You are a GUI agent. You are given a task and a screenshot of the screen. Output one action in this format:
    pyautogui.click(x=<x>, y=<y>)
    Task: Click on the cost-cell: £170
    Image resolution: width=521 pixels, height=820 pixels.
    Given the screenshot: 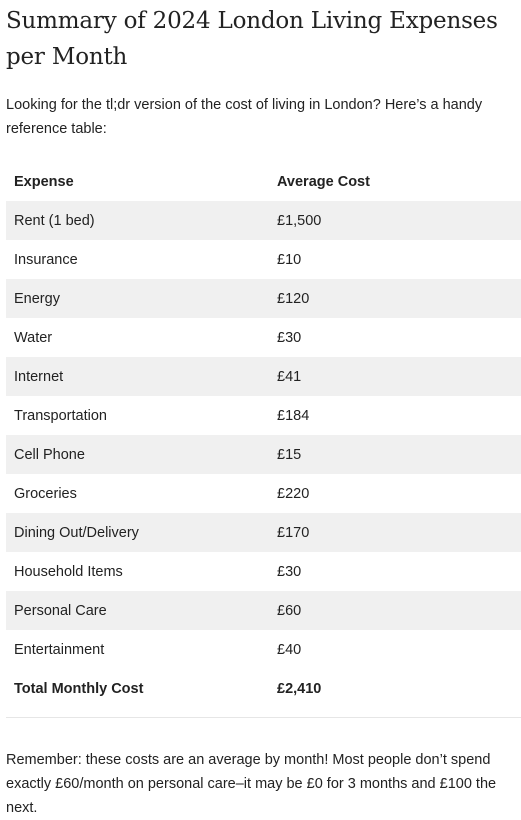 What is the action you would take?
    pyautogui.click(x=395, y=532)
    